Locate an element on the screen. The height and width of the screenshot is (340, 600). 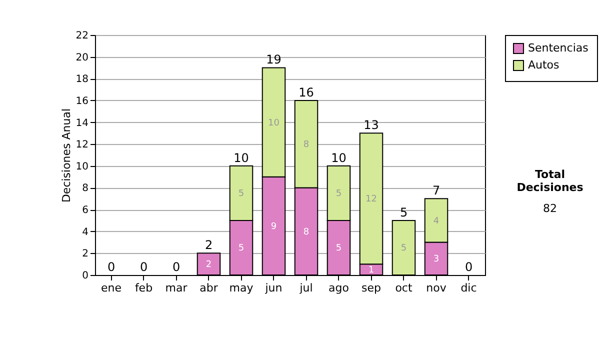
y-tick-label: 14 is located at coordinates (82, 123).